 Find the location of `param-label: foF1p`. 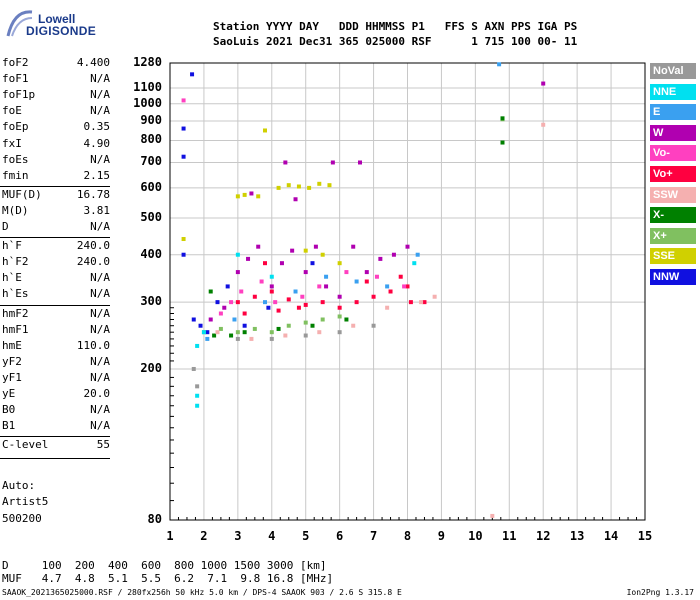

param-label: foF1p is located at coordinates (19, 95).